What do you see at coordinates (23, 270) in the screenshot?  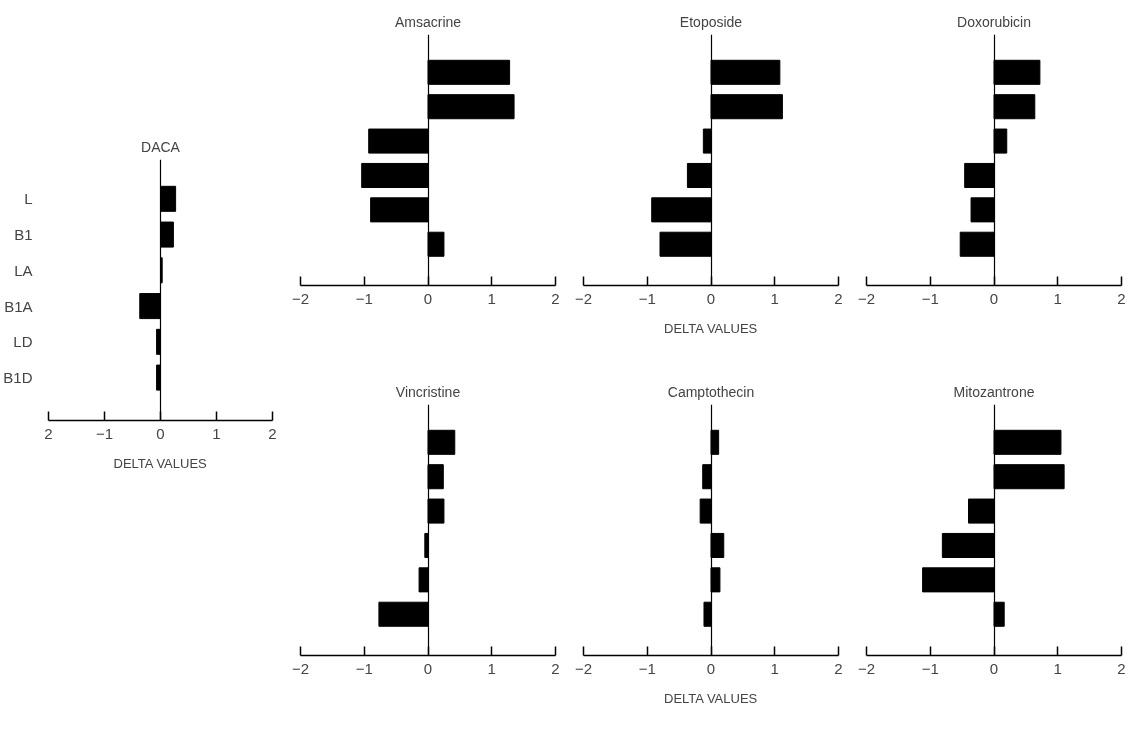 I see `y-tick-label: LA` at bounding box center [23, 270].